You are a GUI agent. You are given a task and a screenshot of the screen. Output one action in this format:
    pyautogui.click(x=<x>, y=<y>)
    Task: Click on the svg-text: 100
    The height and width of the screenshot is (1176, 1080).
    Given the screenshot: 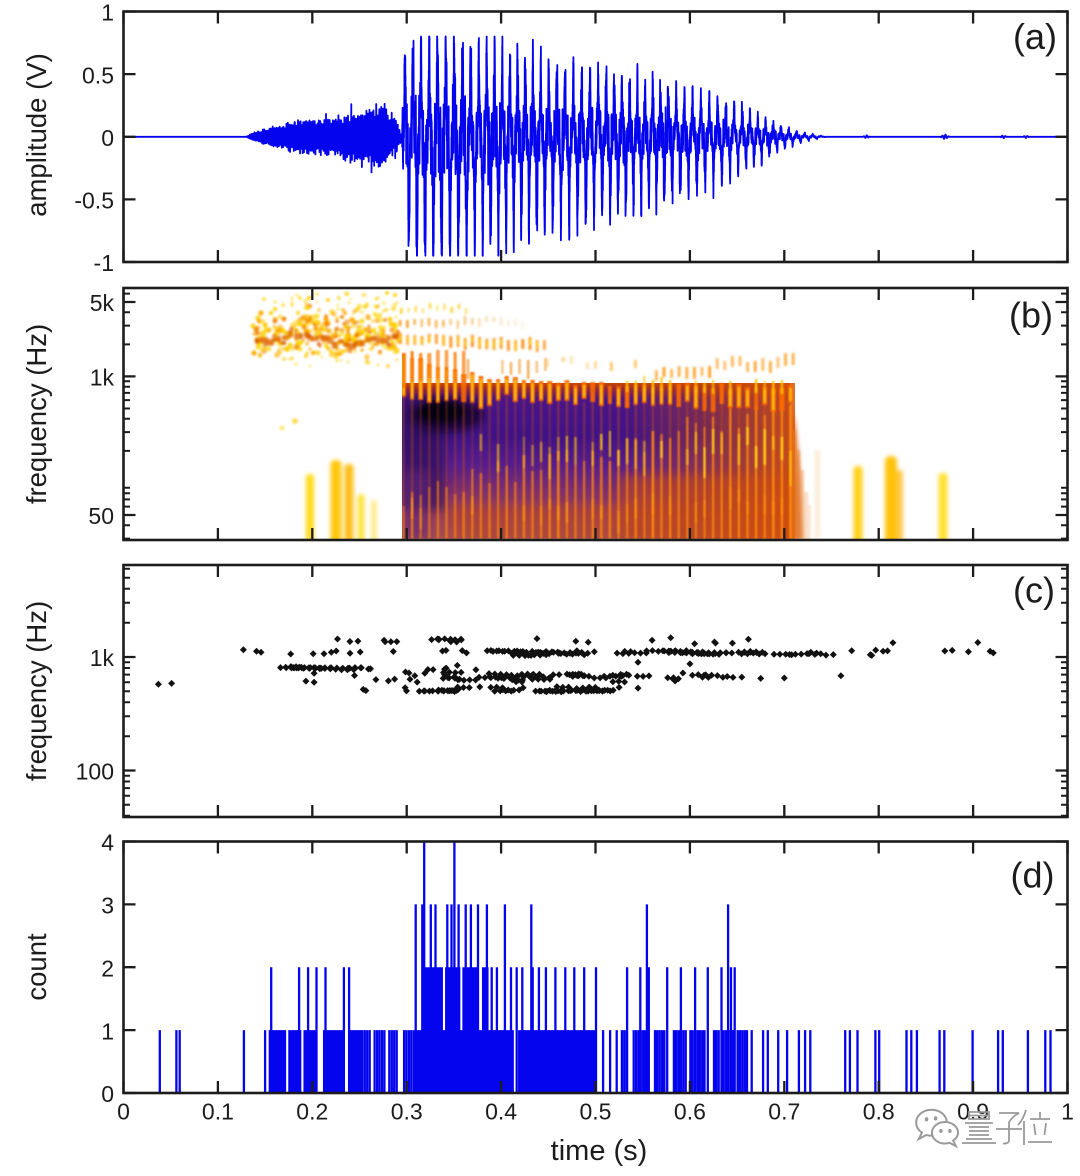 What is the action you would take?
    pyautogui.click(x=95, y=772)
    